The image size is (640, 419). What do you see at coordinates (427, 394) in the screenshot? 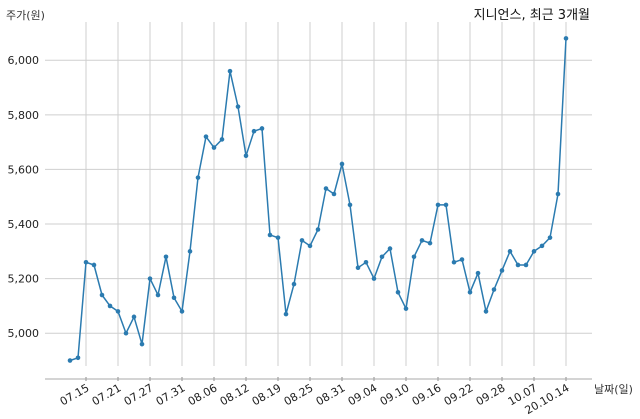
I see `x-tick-label: 09.16` at bounding box center [427, 394].